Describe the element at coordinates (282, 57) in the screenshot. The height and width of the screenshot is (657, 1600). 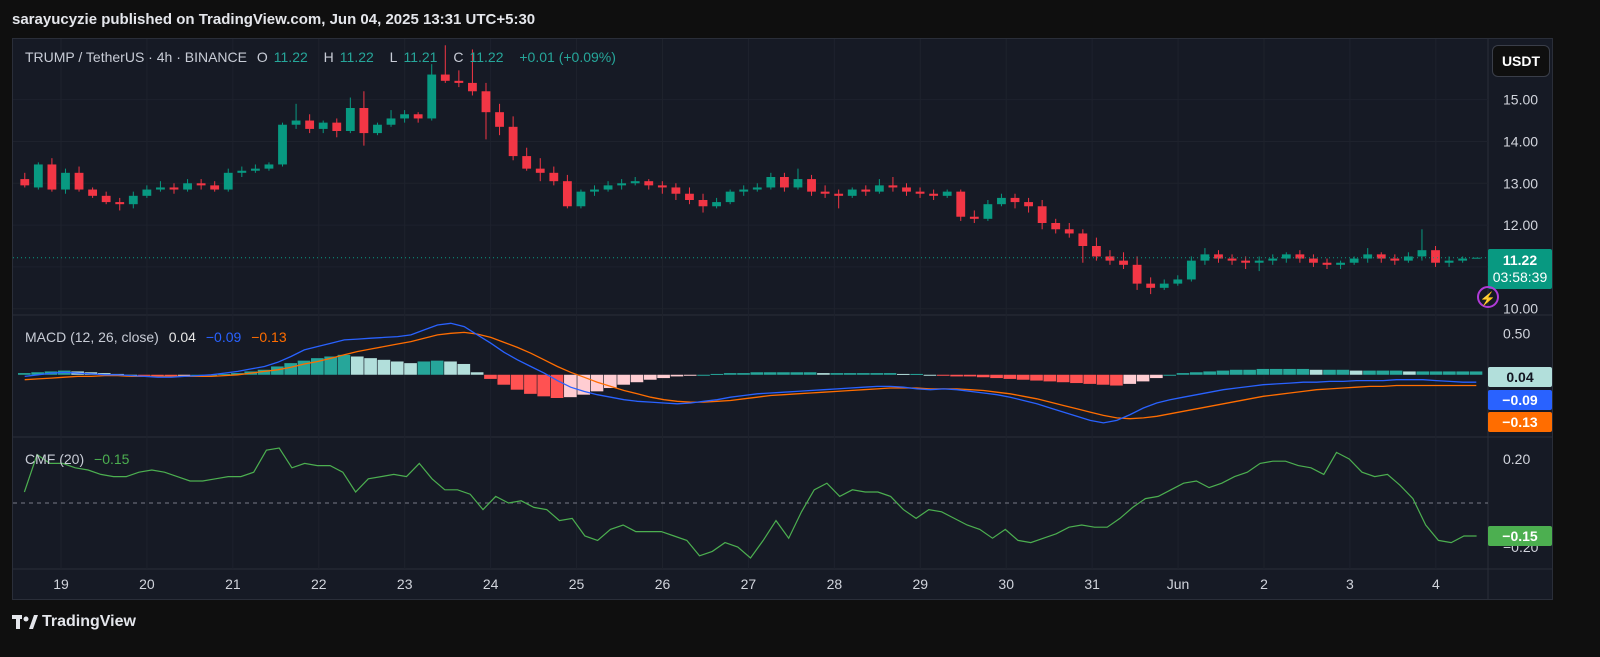
I see `ohlc-open: O 11.22` at that location.